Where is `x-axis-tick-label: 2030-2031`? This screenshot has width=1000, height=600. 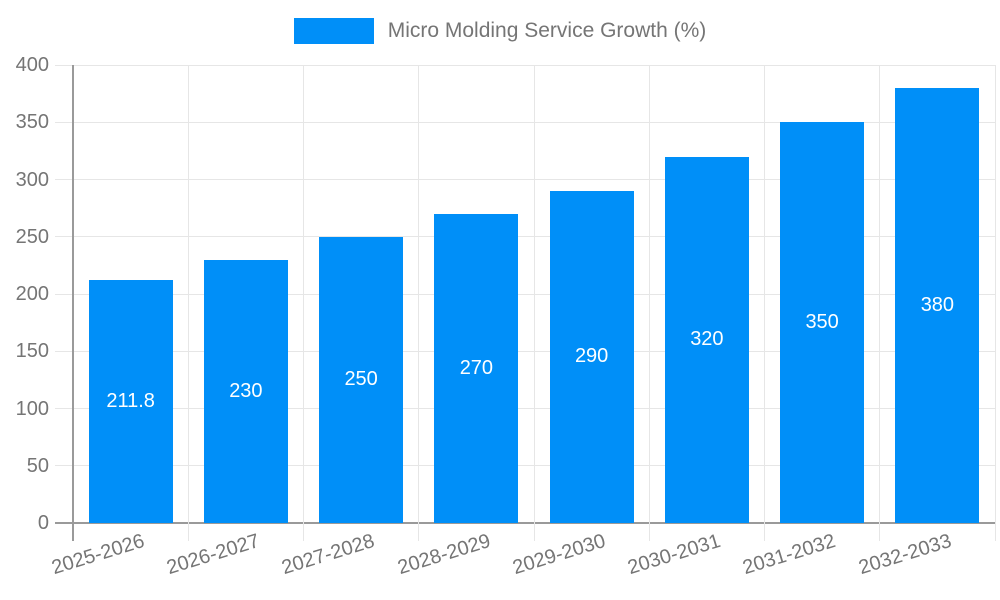
x-axis-tick-label: 2030-2031 is located at coordinates (674, 555).